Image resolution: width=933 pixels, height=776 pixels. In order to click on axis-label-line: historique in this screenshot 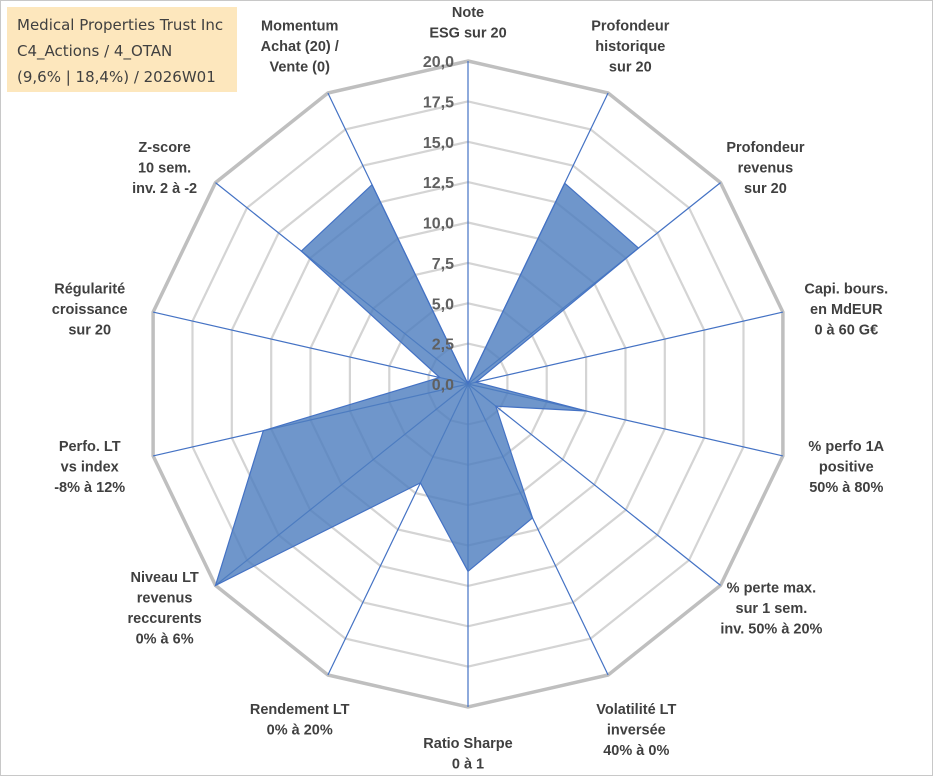, I will do `click(630, 47)`.